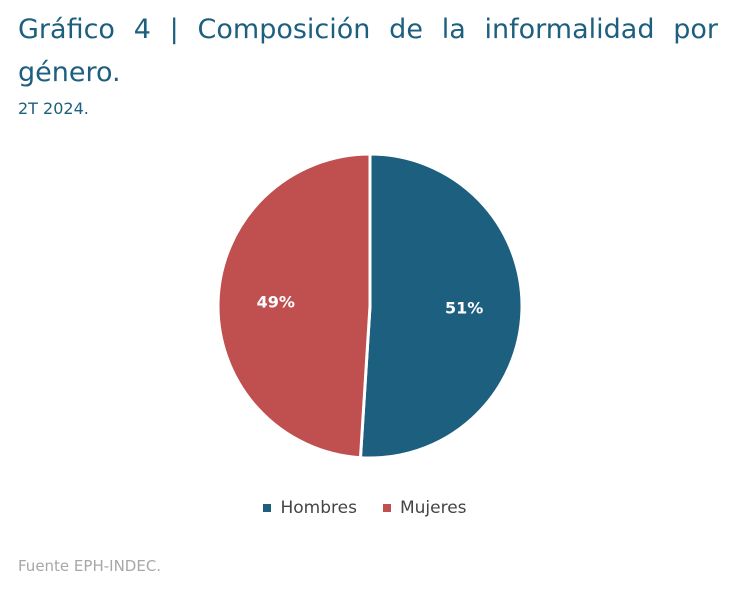 Image resolution: width=730 pixels, height=609 pixels. Describe the element at coordinates (267, 508) in the screenshot. I see `legend-swatch-hombres` at that location.